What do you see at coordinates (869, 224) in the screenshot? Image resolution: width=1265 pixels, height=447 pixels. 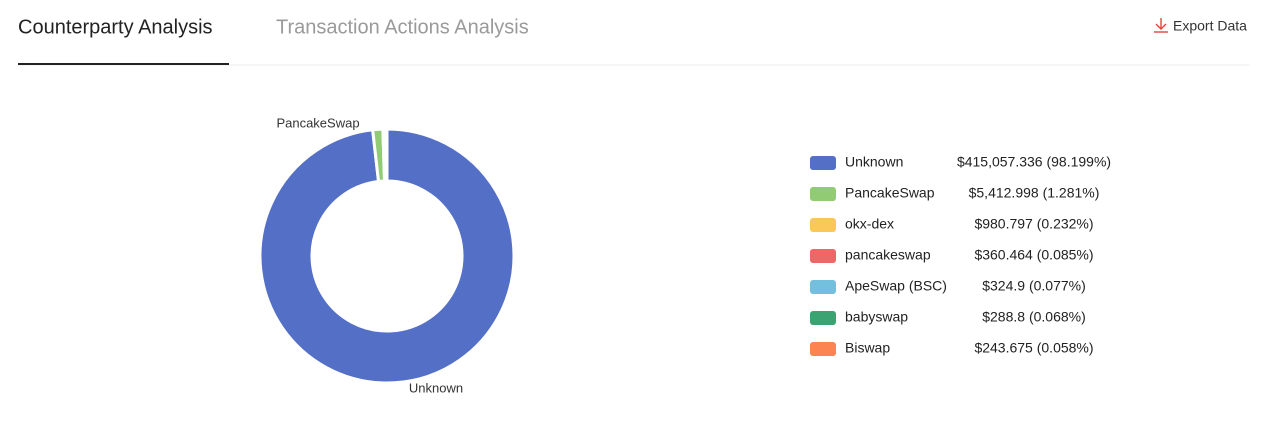 I see `legend-name: okx-dex` at bounding box center [869, 224].